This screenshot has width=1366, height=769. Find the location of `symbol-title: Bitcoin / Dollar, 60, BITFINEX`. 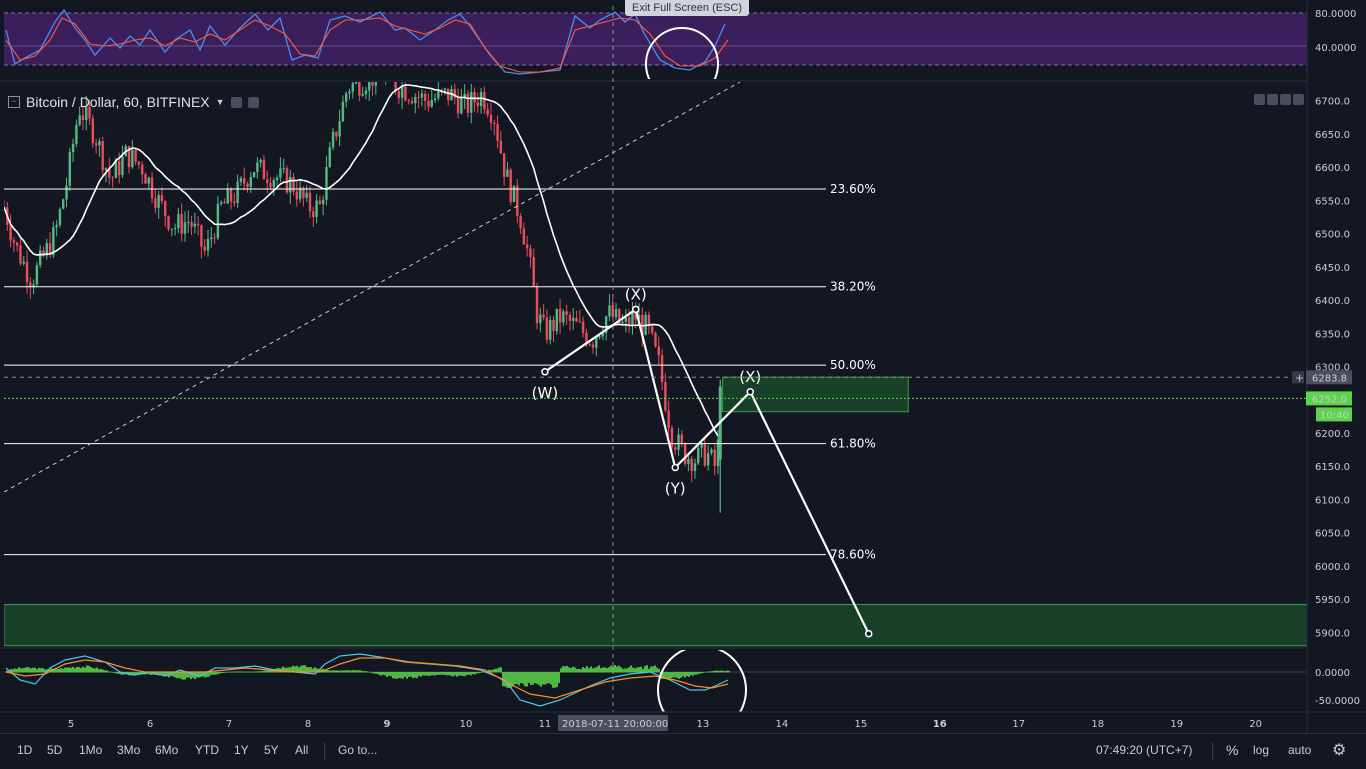

symbol-title: Bitcoin / Dollar, 60, BITFINEX is located at coordinates (118, 102).